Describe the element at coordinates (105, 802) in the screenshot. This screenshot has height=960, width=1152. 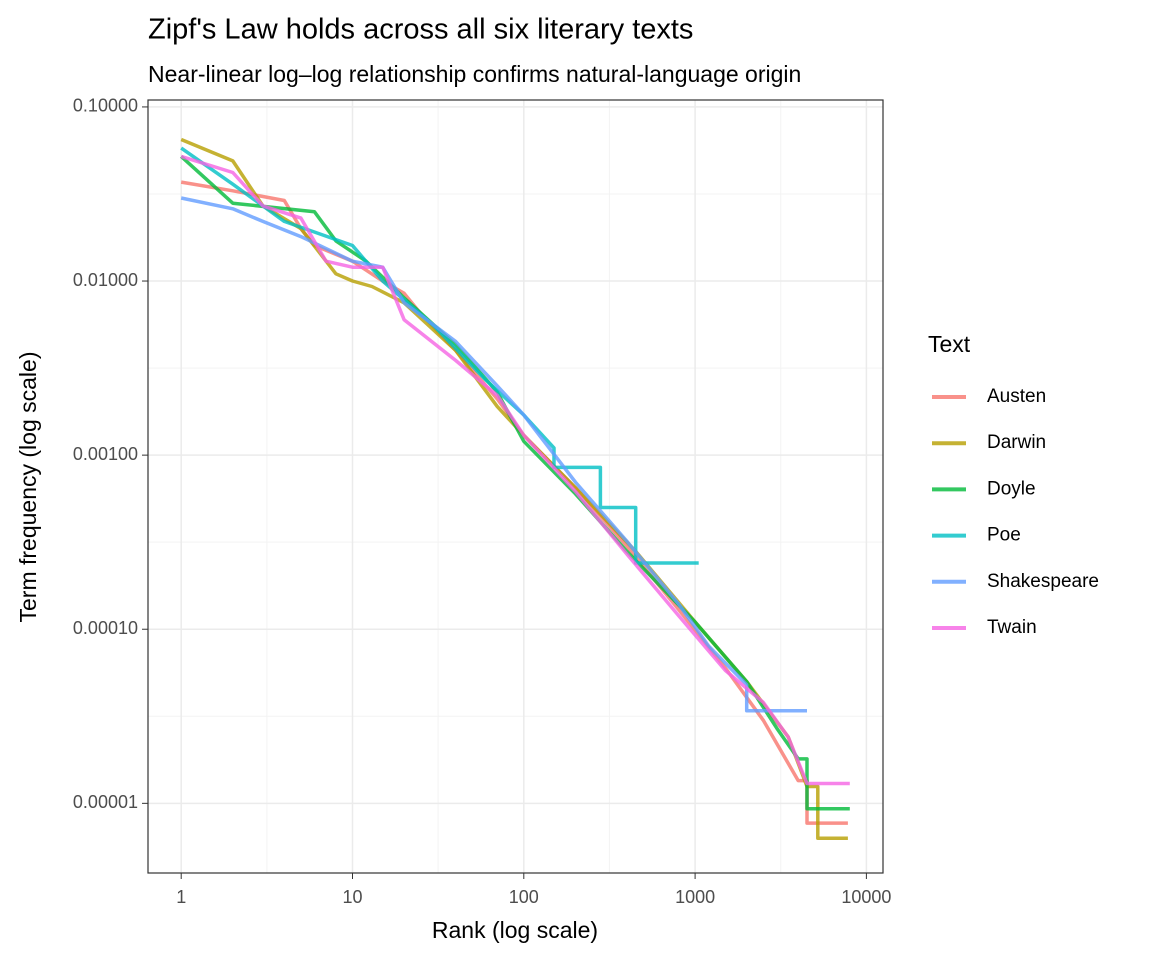
I see `y-tick-label: 0.00001` at that location.